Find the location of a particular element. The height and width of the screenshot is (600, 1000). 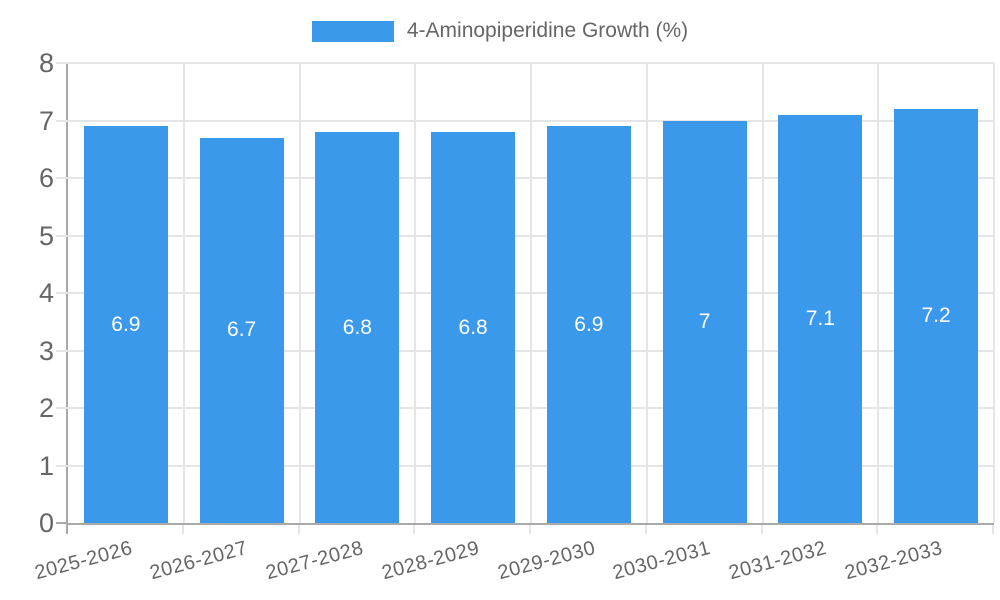

y-axis-tick-label: 0 is located at coordinates (46, 523).